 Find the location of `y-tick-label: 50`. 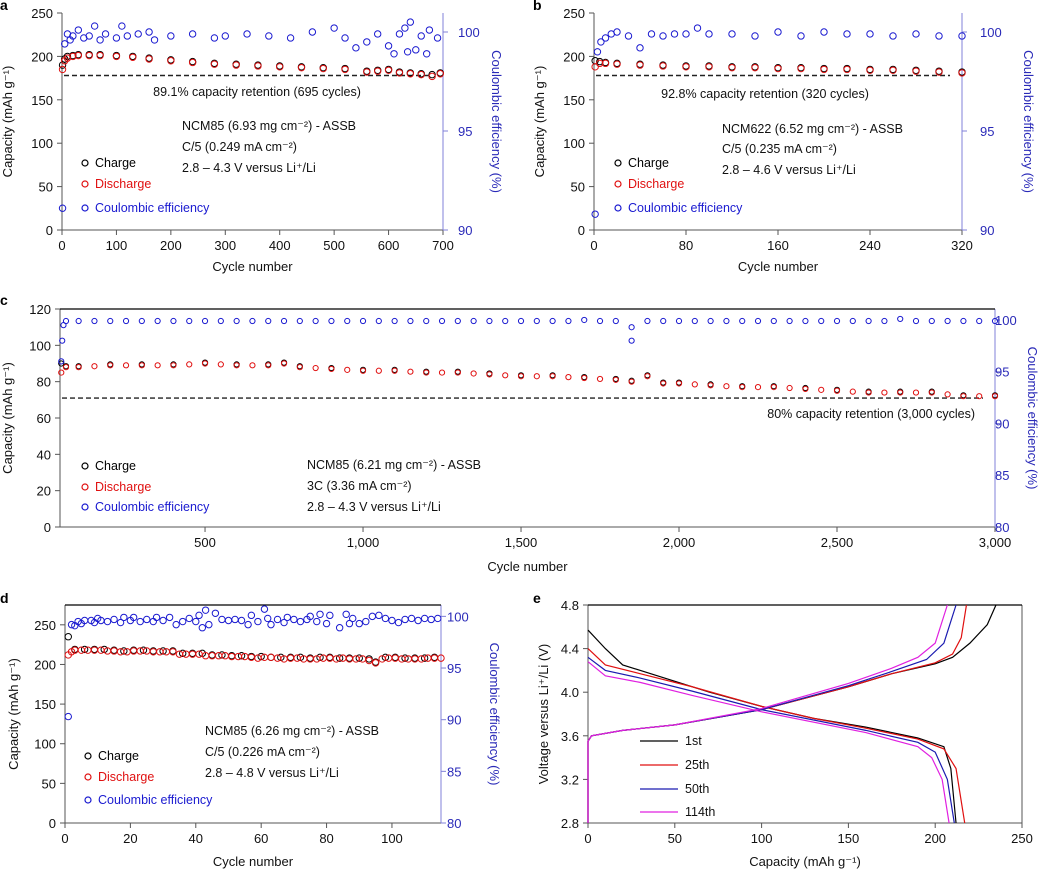

y-tick-label: 50 is located at coordinates (49, 783).